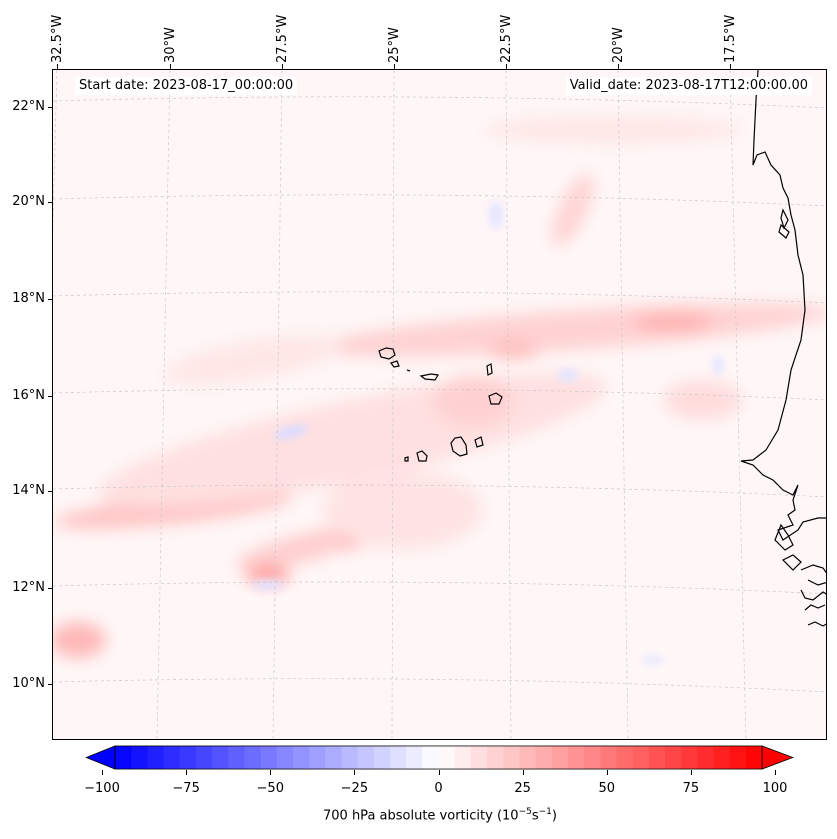  Describe the element at coordinates (607, 788) in the screenshot. I see `colorbar-tick-label: 50` at that location.